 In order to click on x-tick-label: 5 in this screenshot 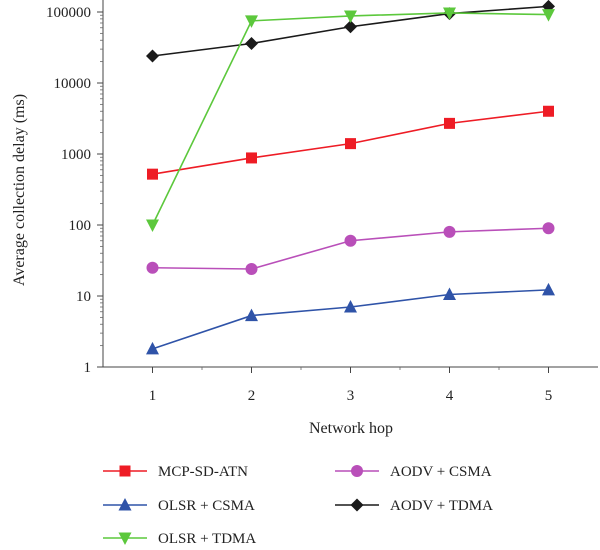, I will do `click(549, 396)`.